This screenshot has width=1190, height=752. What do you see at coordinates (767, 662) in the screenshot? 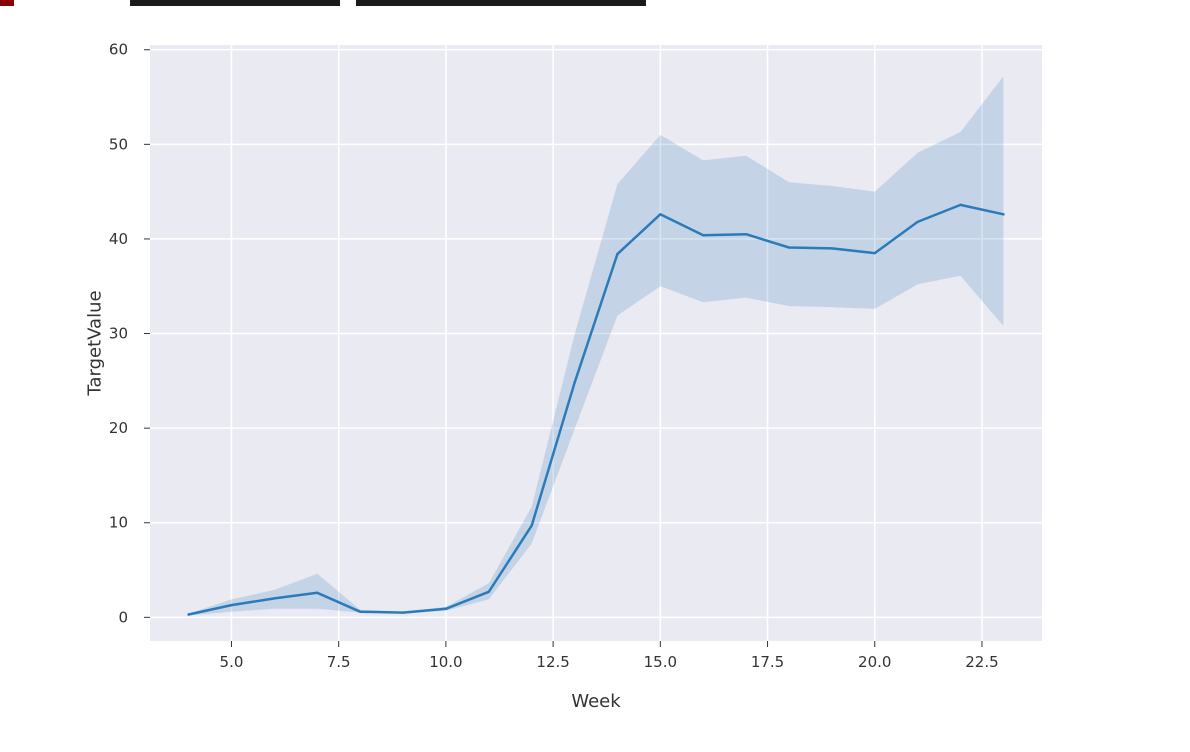
I see `x-tick-label: 17.5` at bounding box center [767, 662].